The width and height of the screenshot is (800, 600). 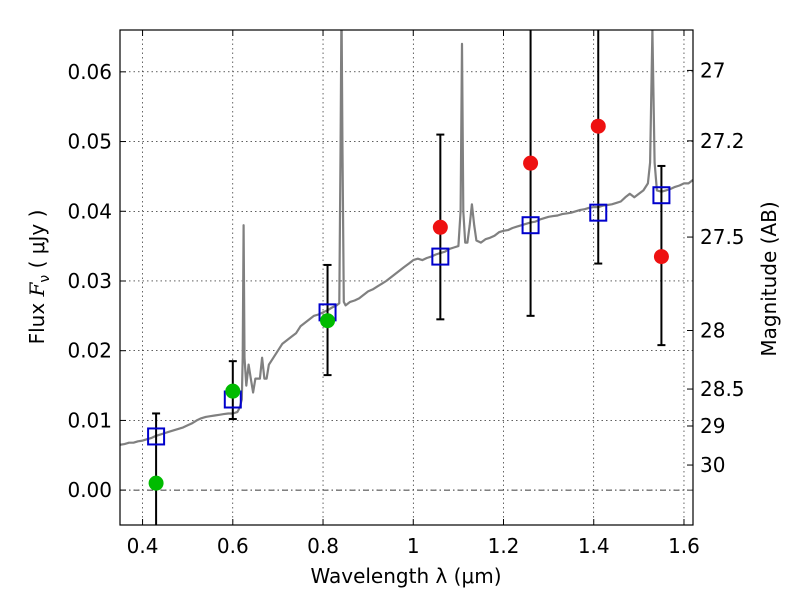 I want to click on x-tick-label: 0.8, so click(x=323, y=546).